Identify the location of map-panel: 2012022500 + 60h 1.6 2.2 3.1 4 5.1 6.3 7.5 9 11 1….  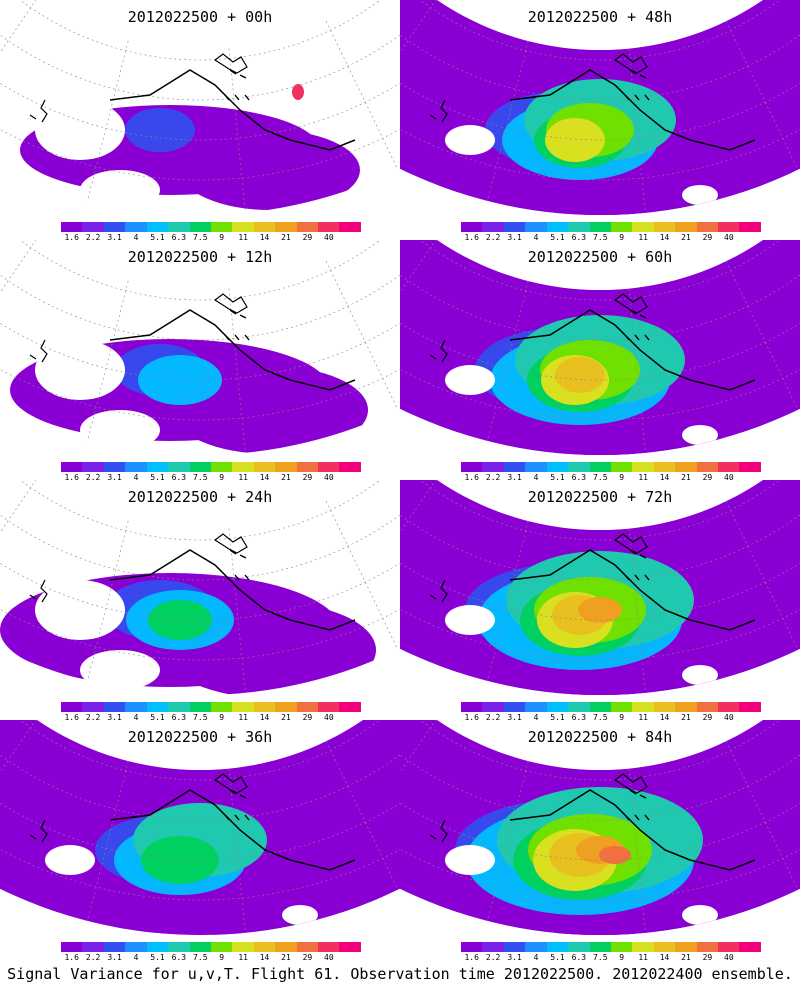
(600, 361).